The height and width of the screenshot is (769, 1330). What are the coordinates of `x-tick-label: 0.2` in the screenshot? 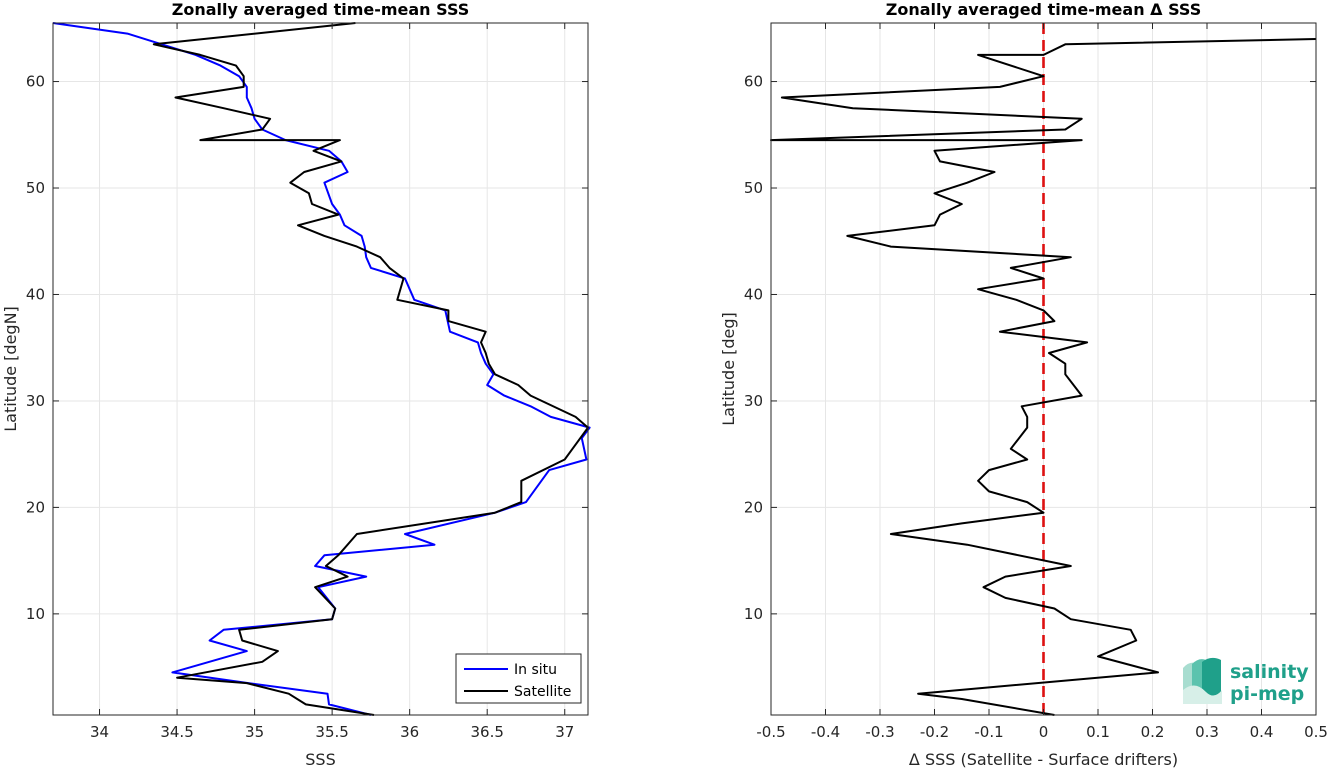 It's located at (1153, 732).